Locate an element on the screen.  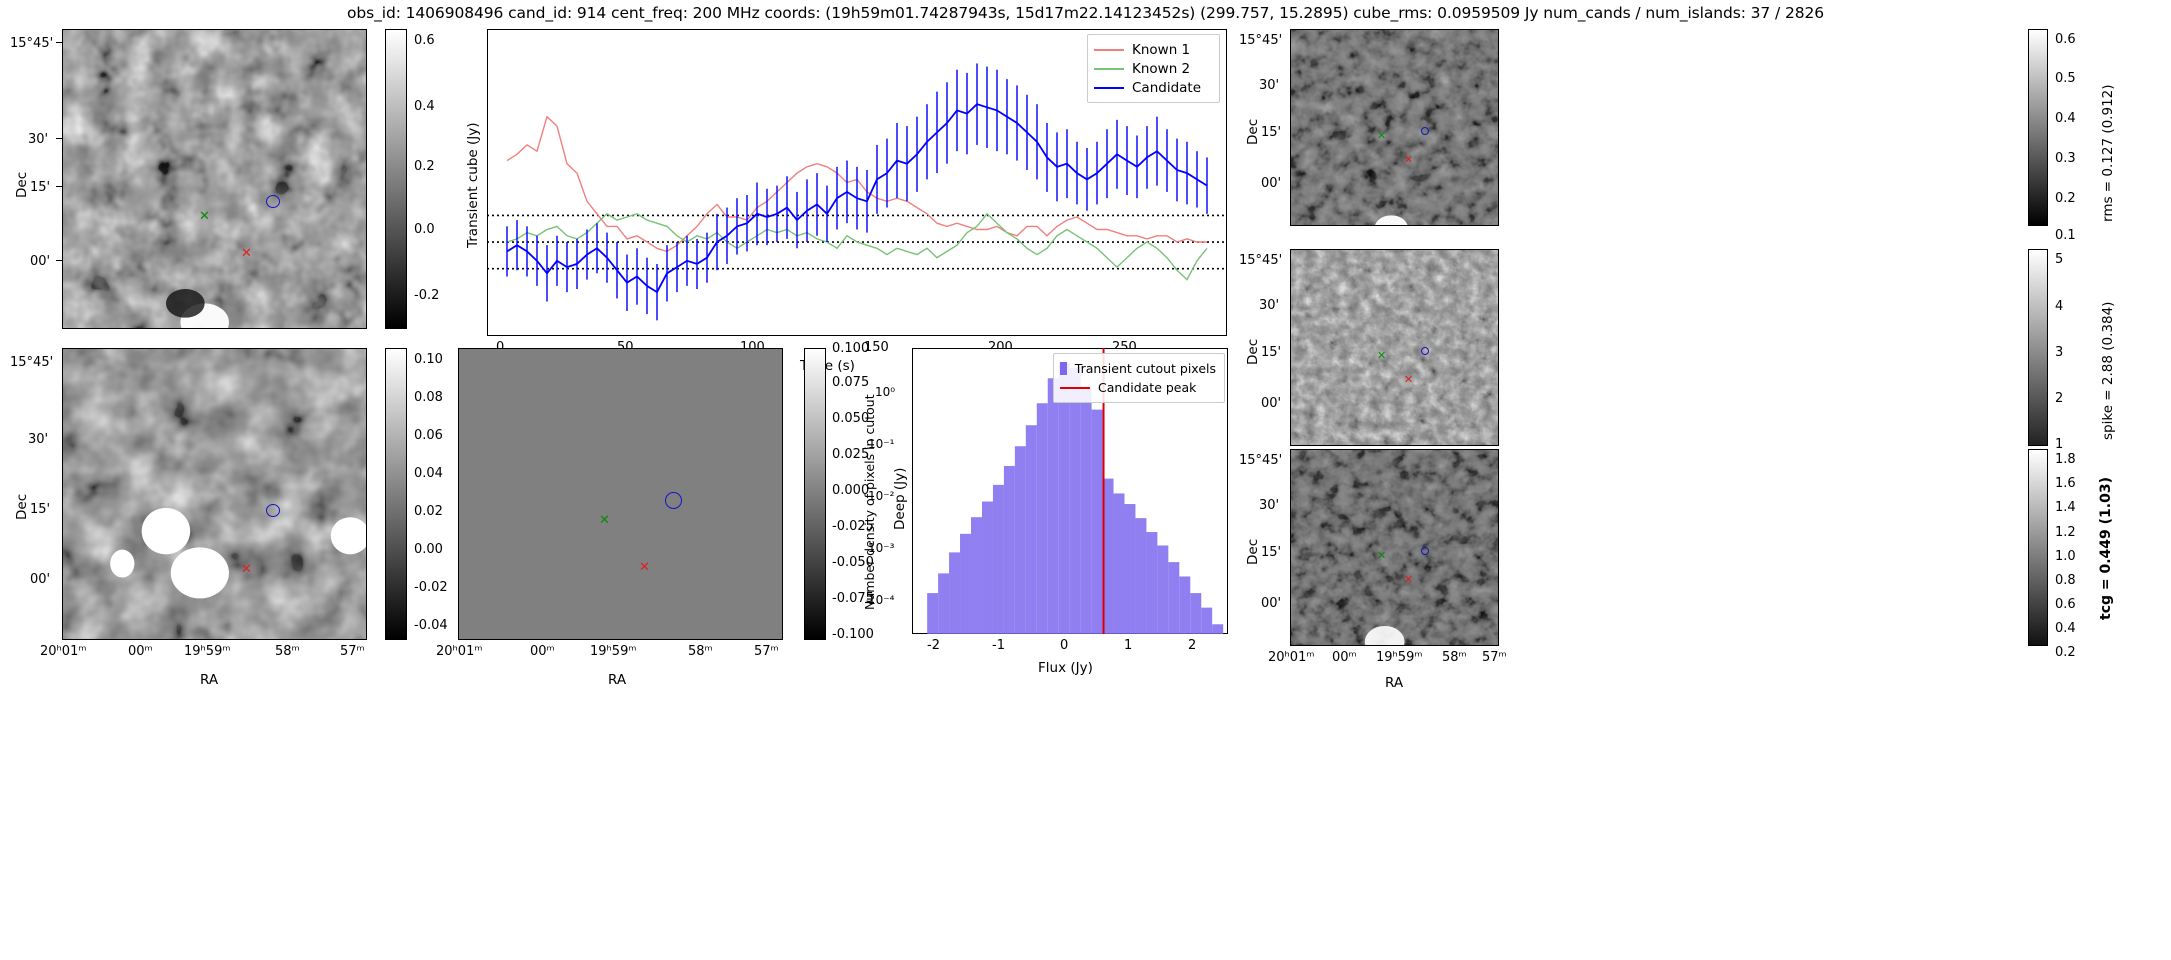
transient-cube-cbar-tick-2: 0.2 is located at coordinates (424, 166).